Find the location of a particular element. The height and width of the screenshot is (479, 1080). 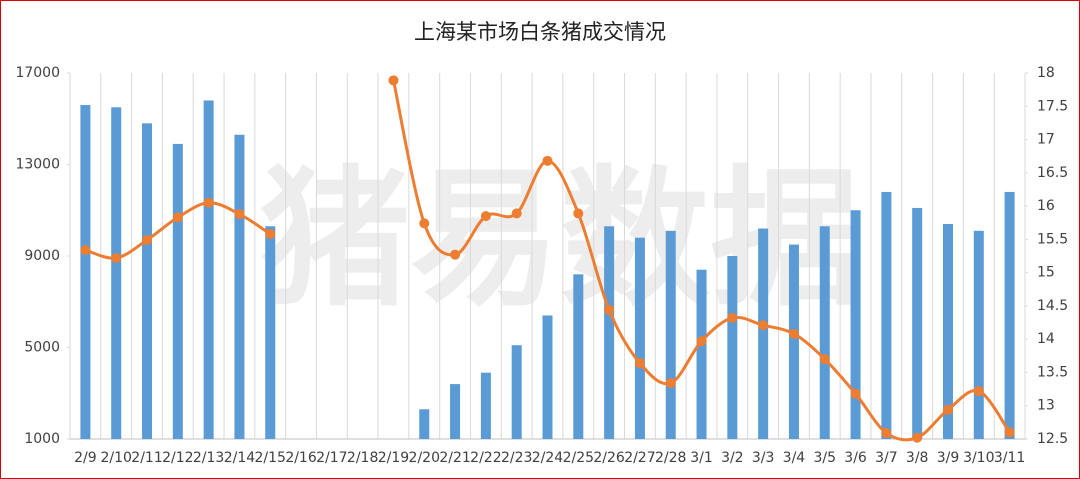

x-tick-label: 3/2 is located at coordinates (732, 458).